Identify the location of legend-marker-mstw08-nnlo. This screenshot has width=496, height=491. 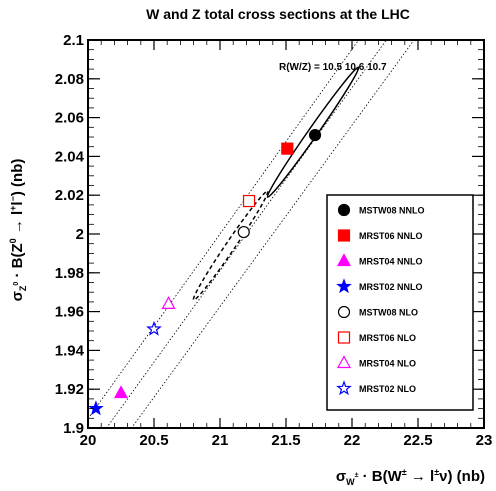
(344, 210).